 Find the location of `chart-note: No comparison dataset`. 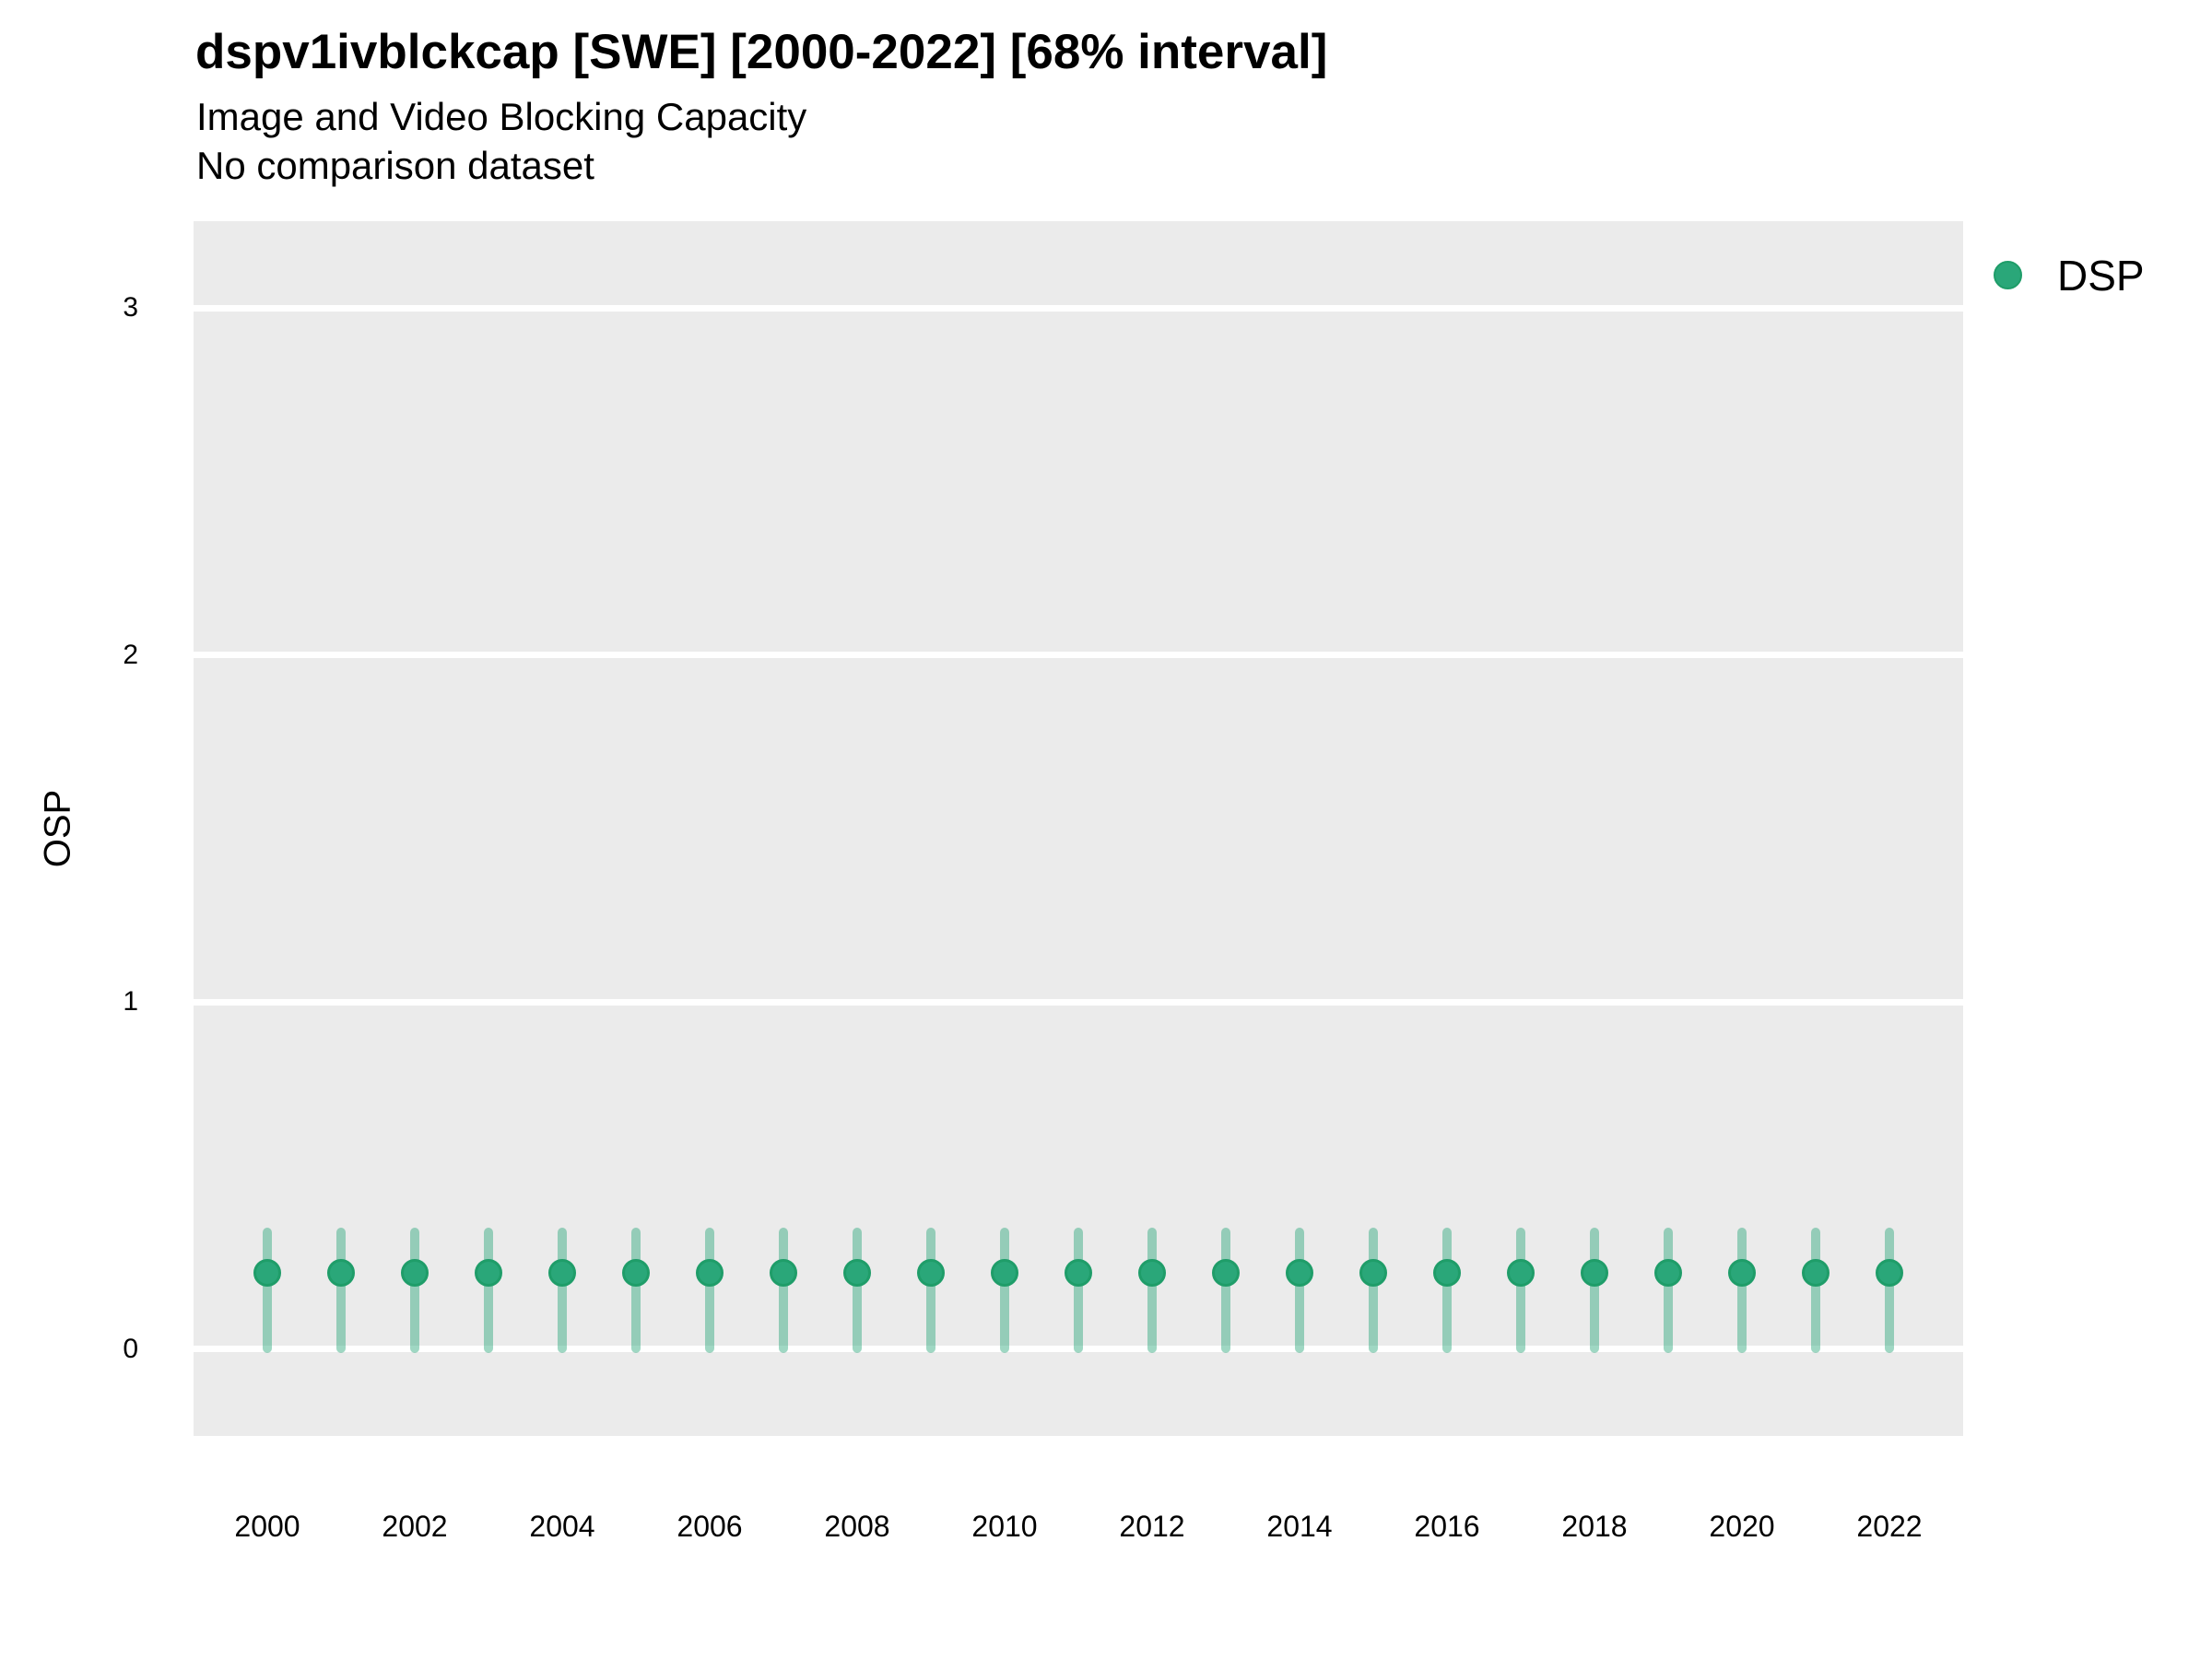

chart-note: No comparison dataset is located at coordinates (395, 165).